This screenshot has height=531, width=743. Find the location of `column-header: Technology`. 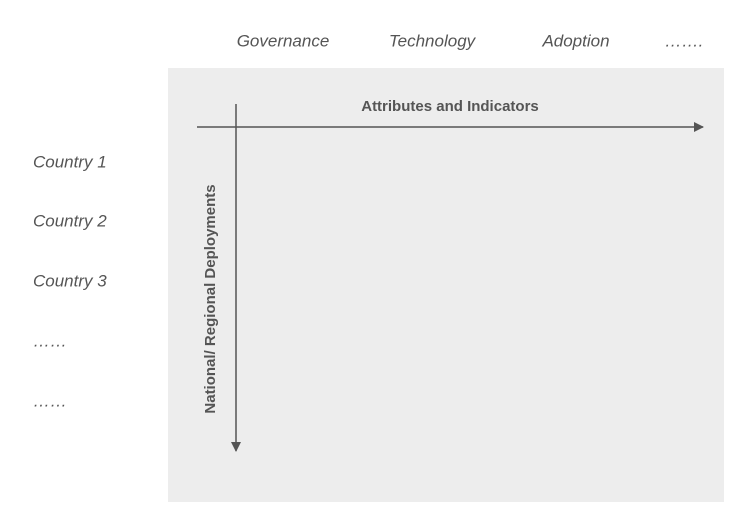

column-header: Technology is located at coordinates (433, 40).